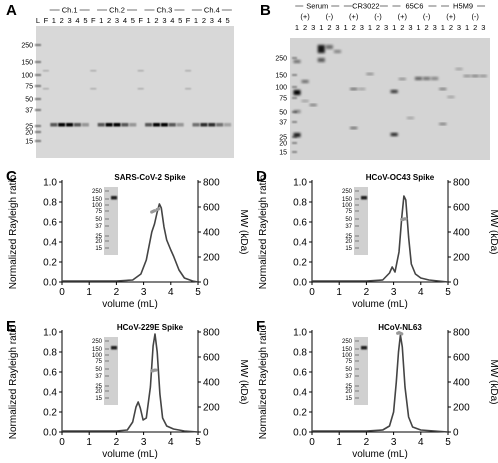 Image resolution: width=498 pixels, height=463 pixels. Describe the element at coordinates (348, 370) in the screenshot. I see `inset-marker-label: 50` at that location.